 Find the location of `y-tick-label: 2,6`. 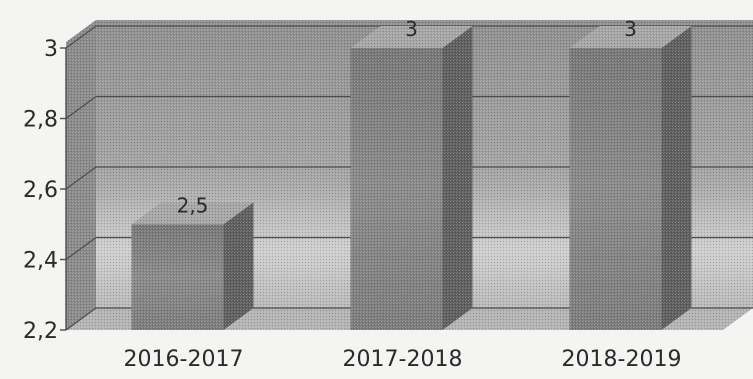

y-tick-label: 2,6 is located at coordinates (40, 190).